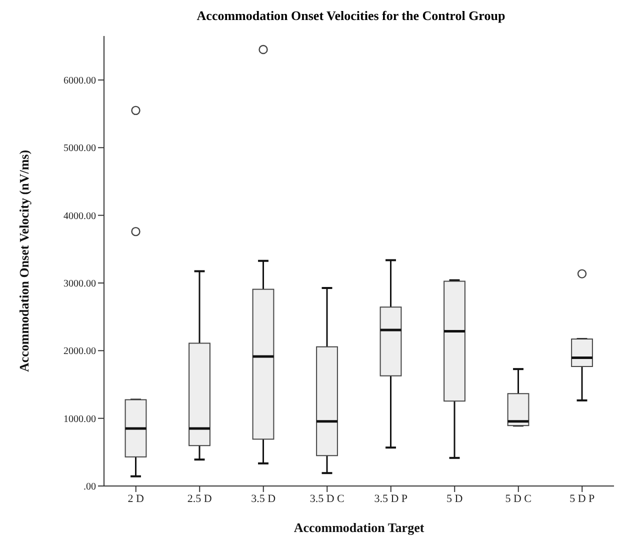 This screenshot has width=642, height=559. What do you see at coordinates (454, 498) in the screenshot?
I see `x-tick-label: 5 D` at bounding box center [454, 498].